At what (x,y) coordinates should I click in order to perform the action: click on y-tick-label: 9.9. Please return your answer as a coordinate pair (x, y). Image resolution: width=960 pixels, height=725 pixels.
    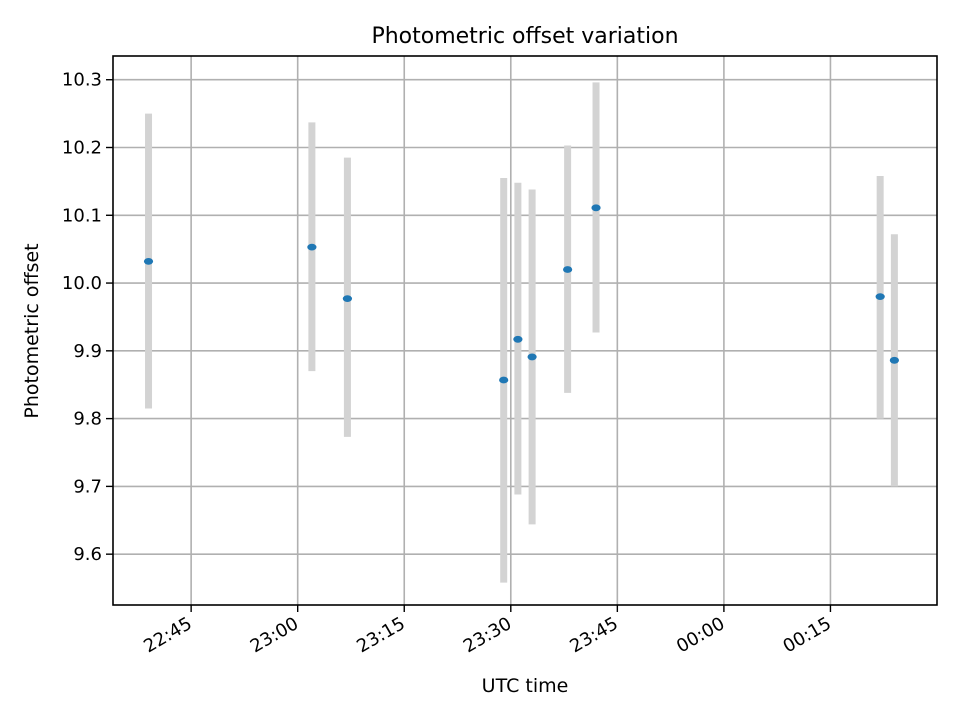
    Looking at the image, I should click on (87, 351).